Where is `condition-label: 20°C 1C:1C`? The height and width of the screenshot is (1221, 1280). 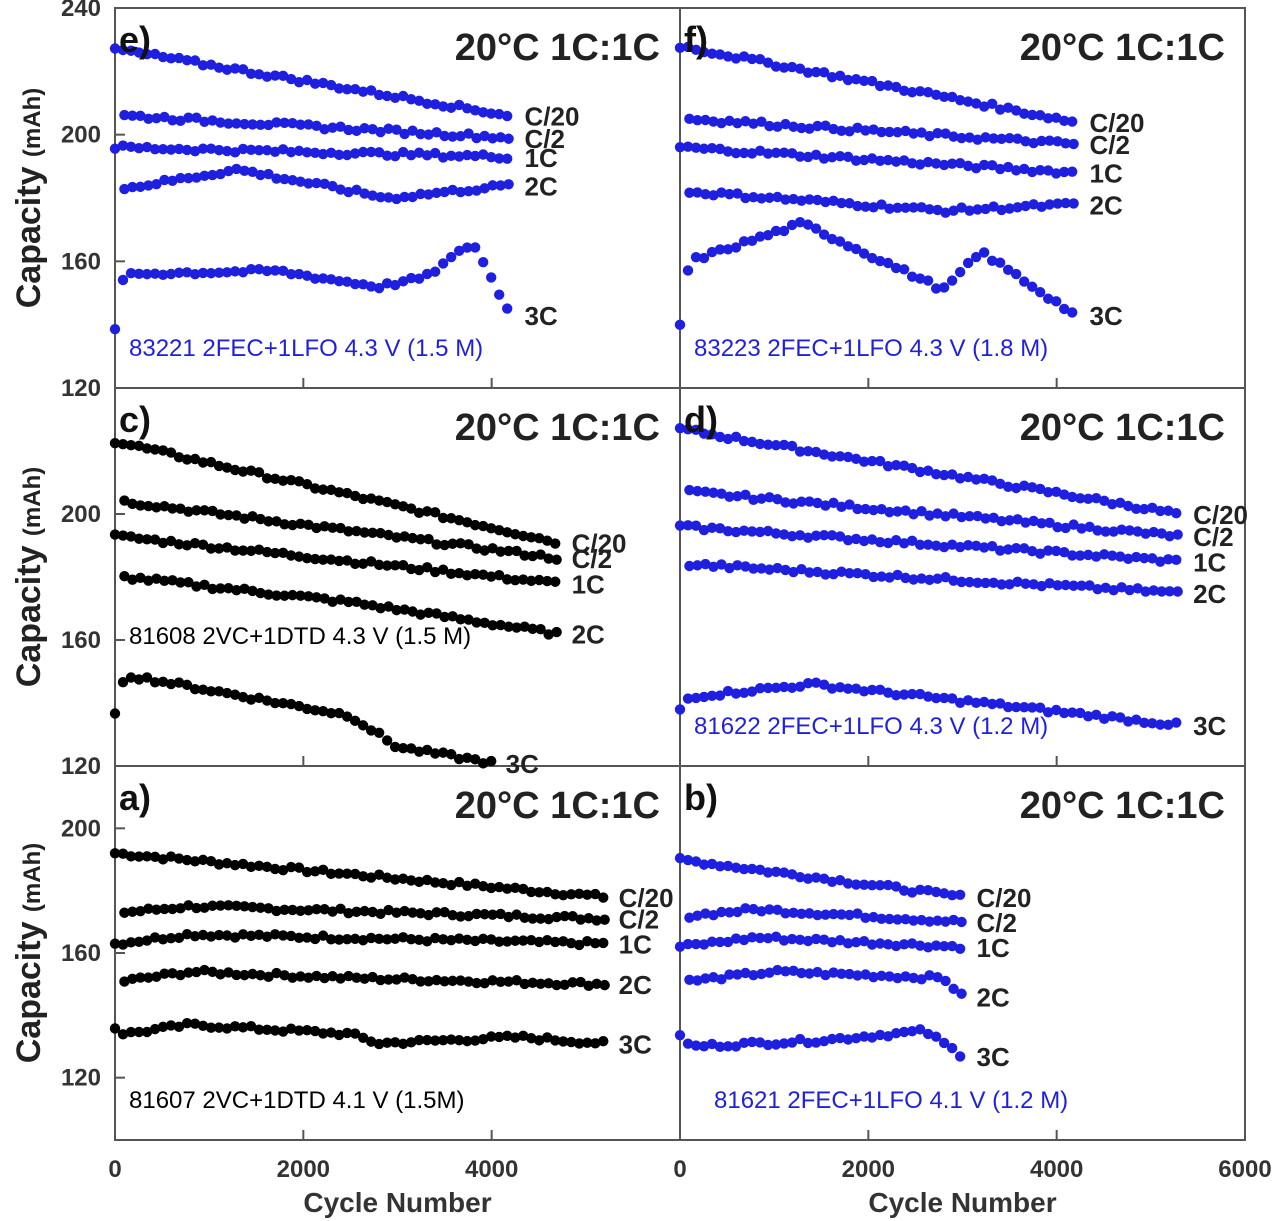
condition-label: 20°C 1C:1C is located at coordinates (1122, 428).